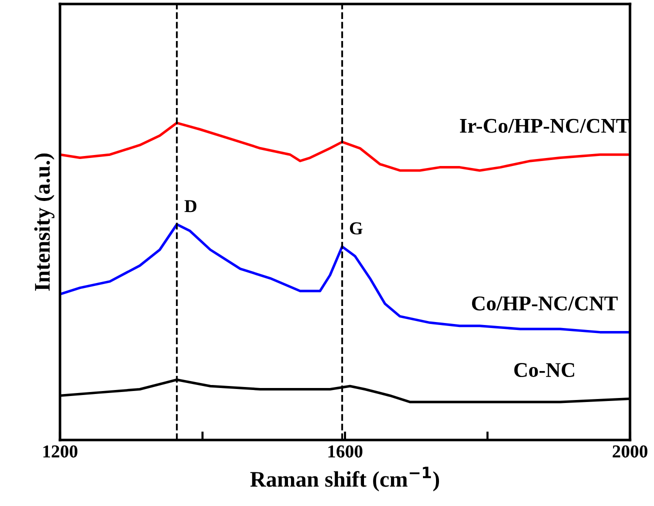 This screenshot has height=506, width=654. Describe the element at coordinates (630, 451) in the screenshot. I see `x-tick-label: 2000` at that location.